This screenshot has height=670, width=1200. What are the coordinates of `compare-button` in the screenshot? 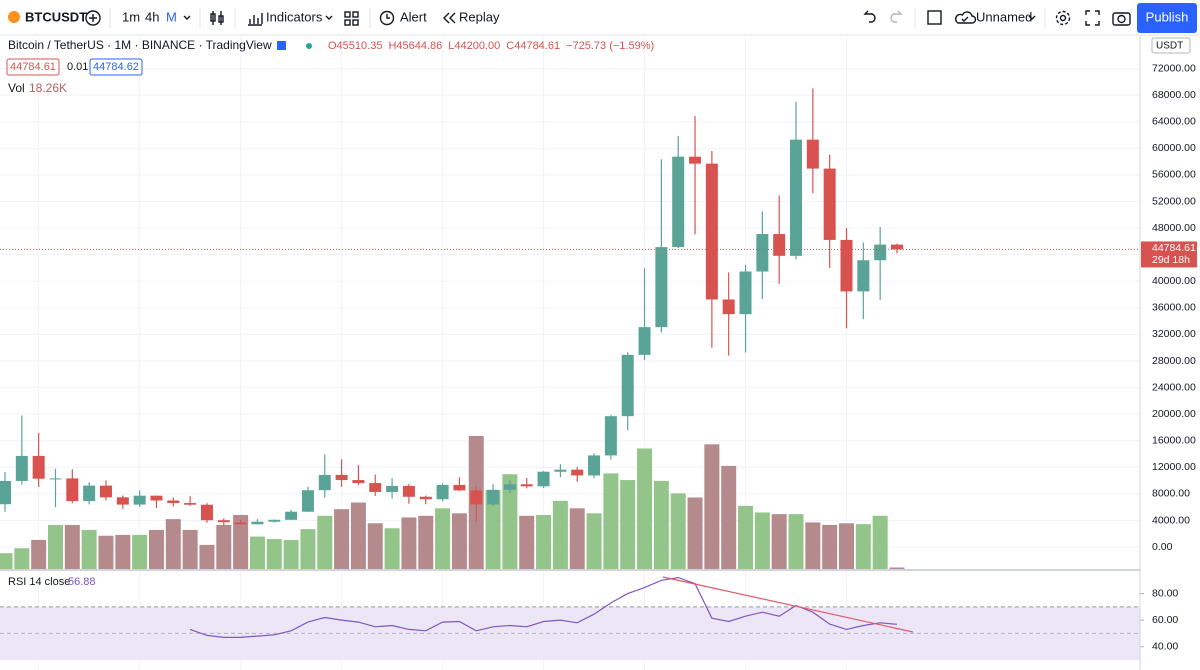 It's located at (93, 18).